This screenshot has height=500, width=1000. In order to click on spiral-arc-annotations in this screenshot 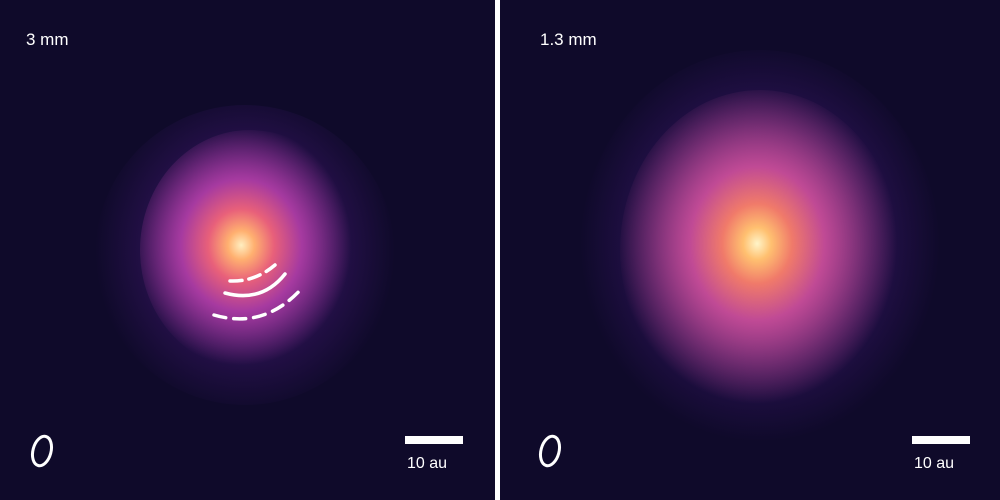, I will do `click(167, 365)`.